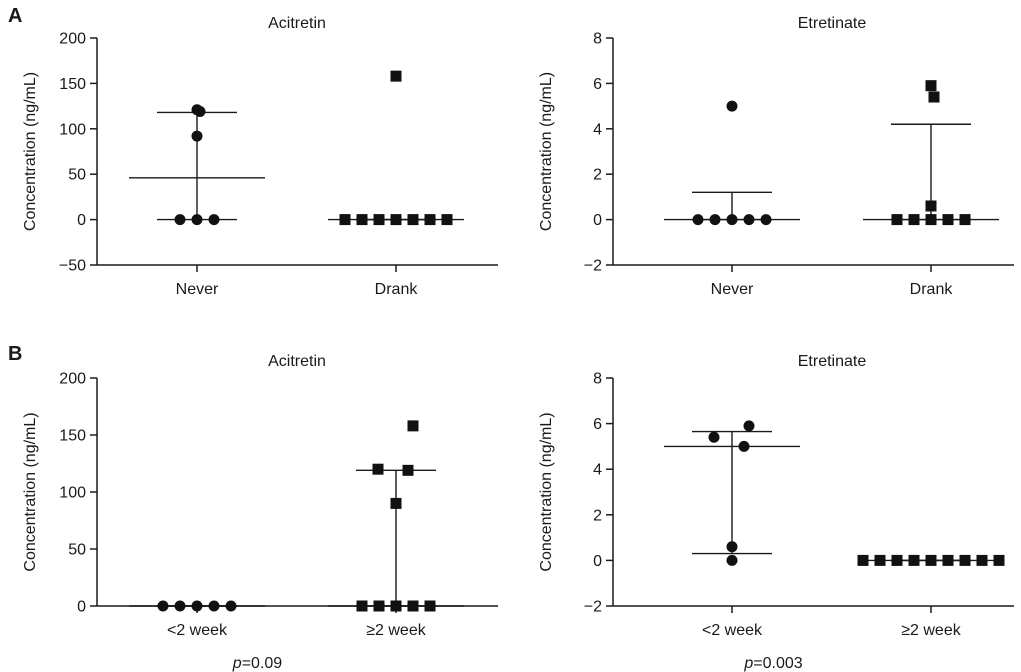 This screenshot has width=1021, height=672. I want to click on panel-letter-b: B, so click(15, 354).